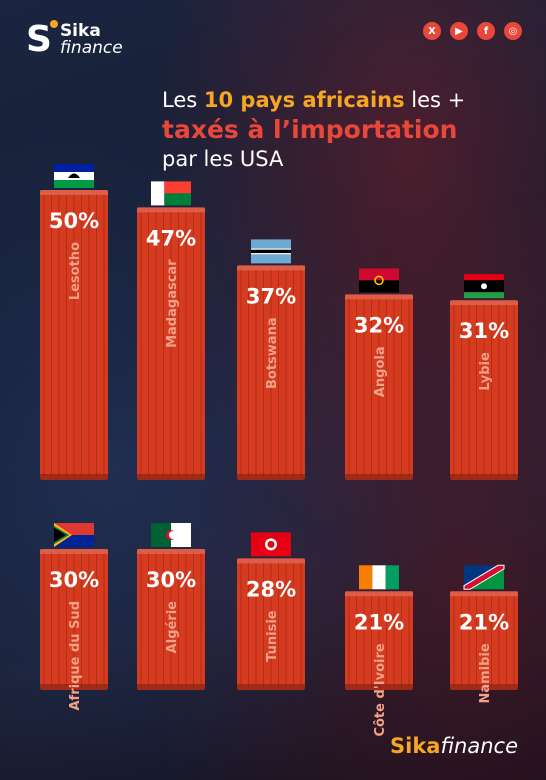 The width and height of the screenshot is (546, 780). What do you see at coordinates (171, 238) in the screenshot?
I see `bar-value-label: 47%` at bounding box center [171, 238].